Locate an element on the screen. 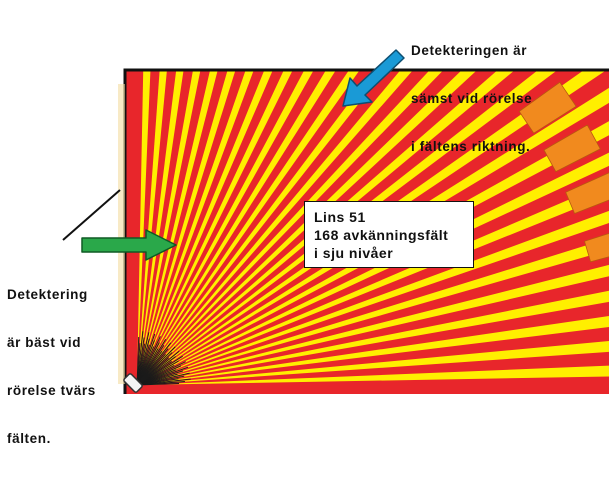  lens-box-line-3: i sju nivåer is located at coordinates (393, 253).